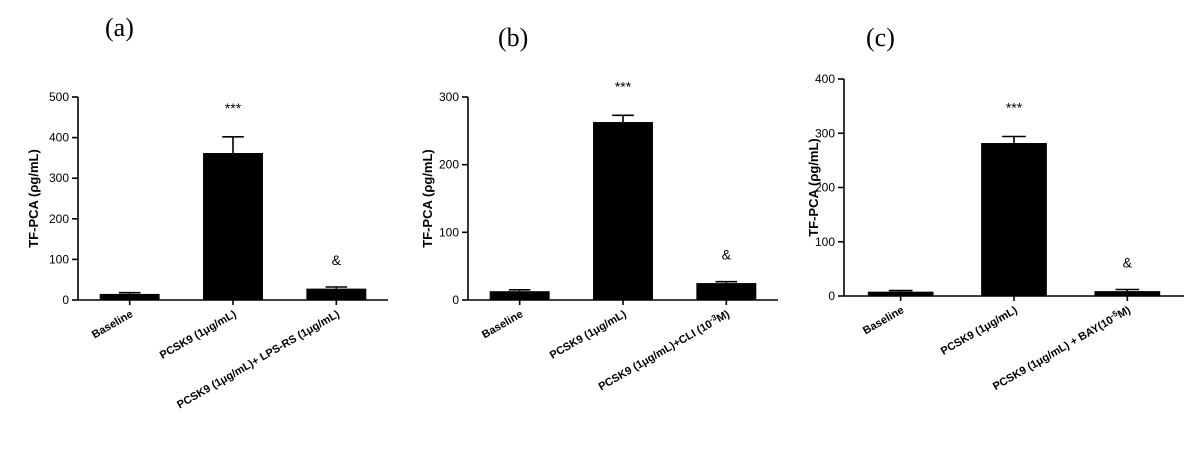 Image resolution: width=1191 pixels, height=450 pixels. Describe the element at coordinates (59, 97) in the screenshot. I see `y-tick-label: 500` at that location.